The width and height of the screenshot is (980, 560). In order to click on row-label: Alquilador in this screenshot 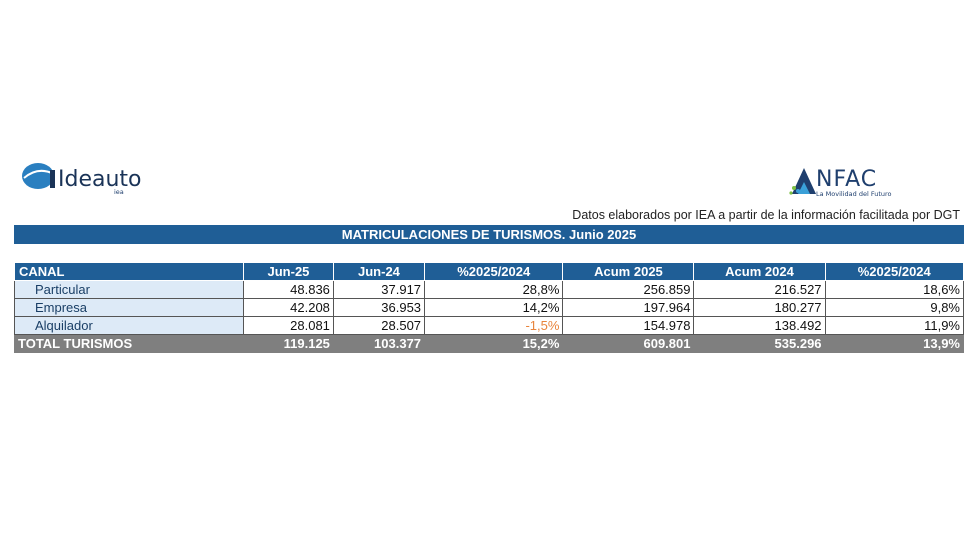, I will do `click(129, 325)`.